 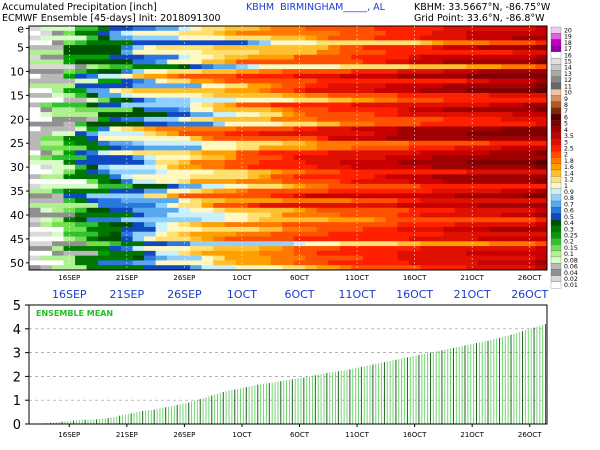 What do you see at coordinates (529, 294) in the screenshot?
I see `date-axis-label: 26OCT` at bounding box center [529, 294].